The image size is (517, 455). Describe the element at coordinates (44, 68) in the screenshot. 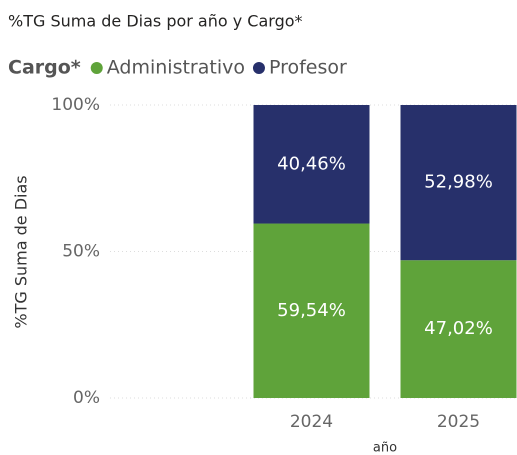

I see `legend-title: Cargo*` at that location.